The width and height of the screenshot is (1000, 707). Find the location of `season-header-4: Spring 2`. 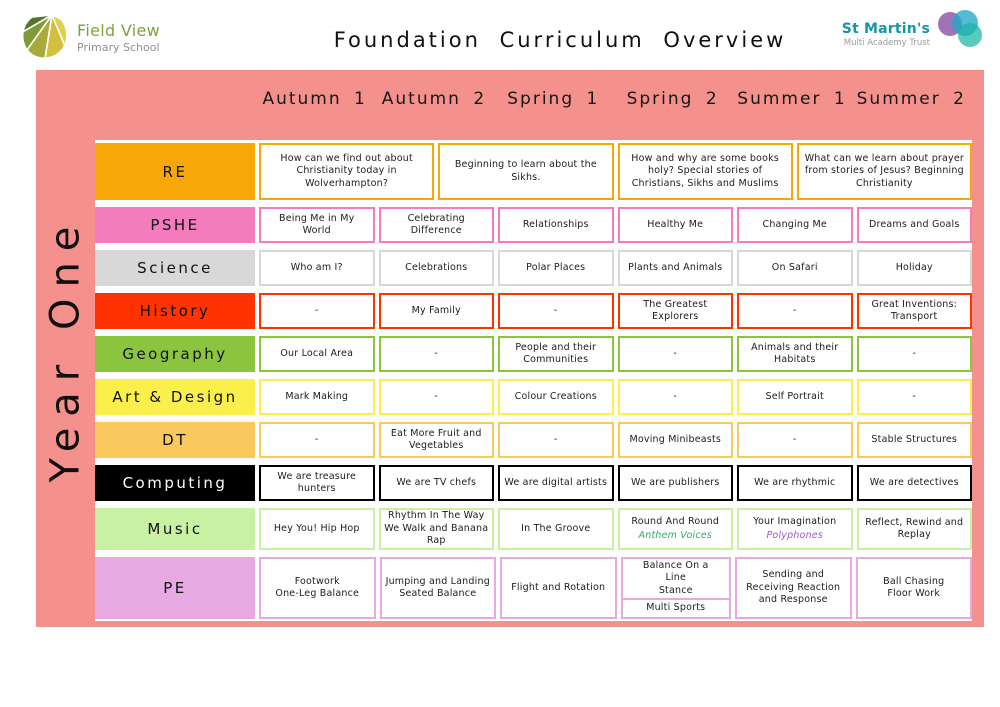

season-header-4: Spring 2 is located at coordinates (672, 99).